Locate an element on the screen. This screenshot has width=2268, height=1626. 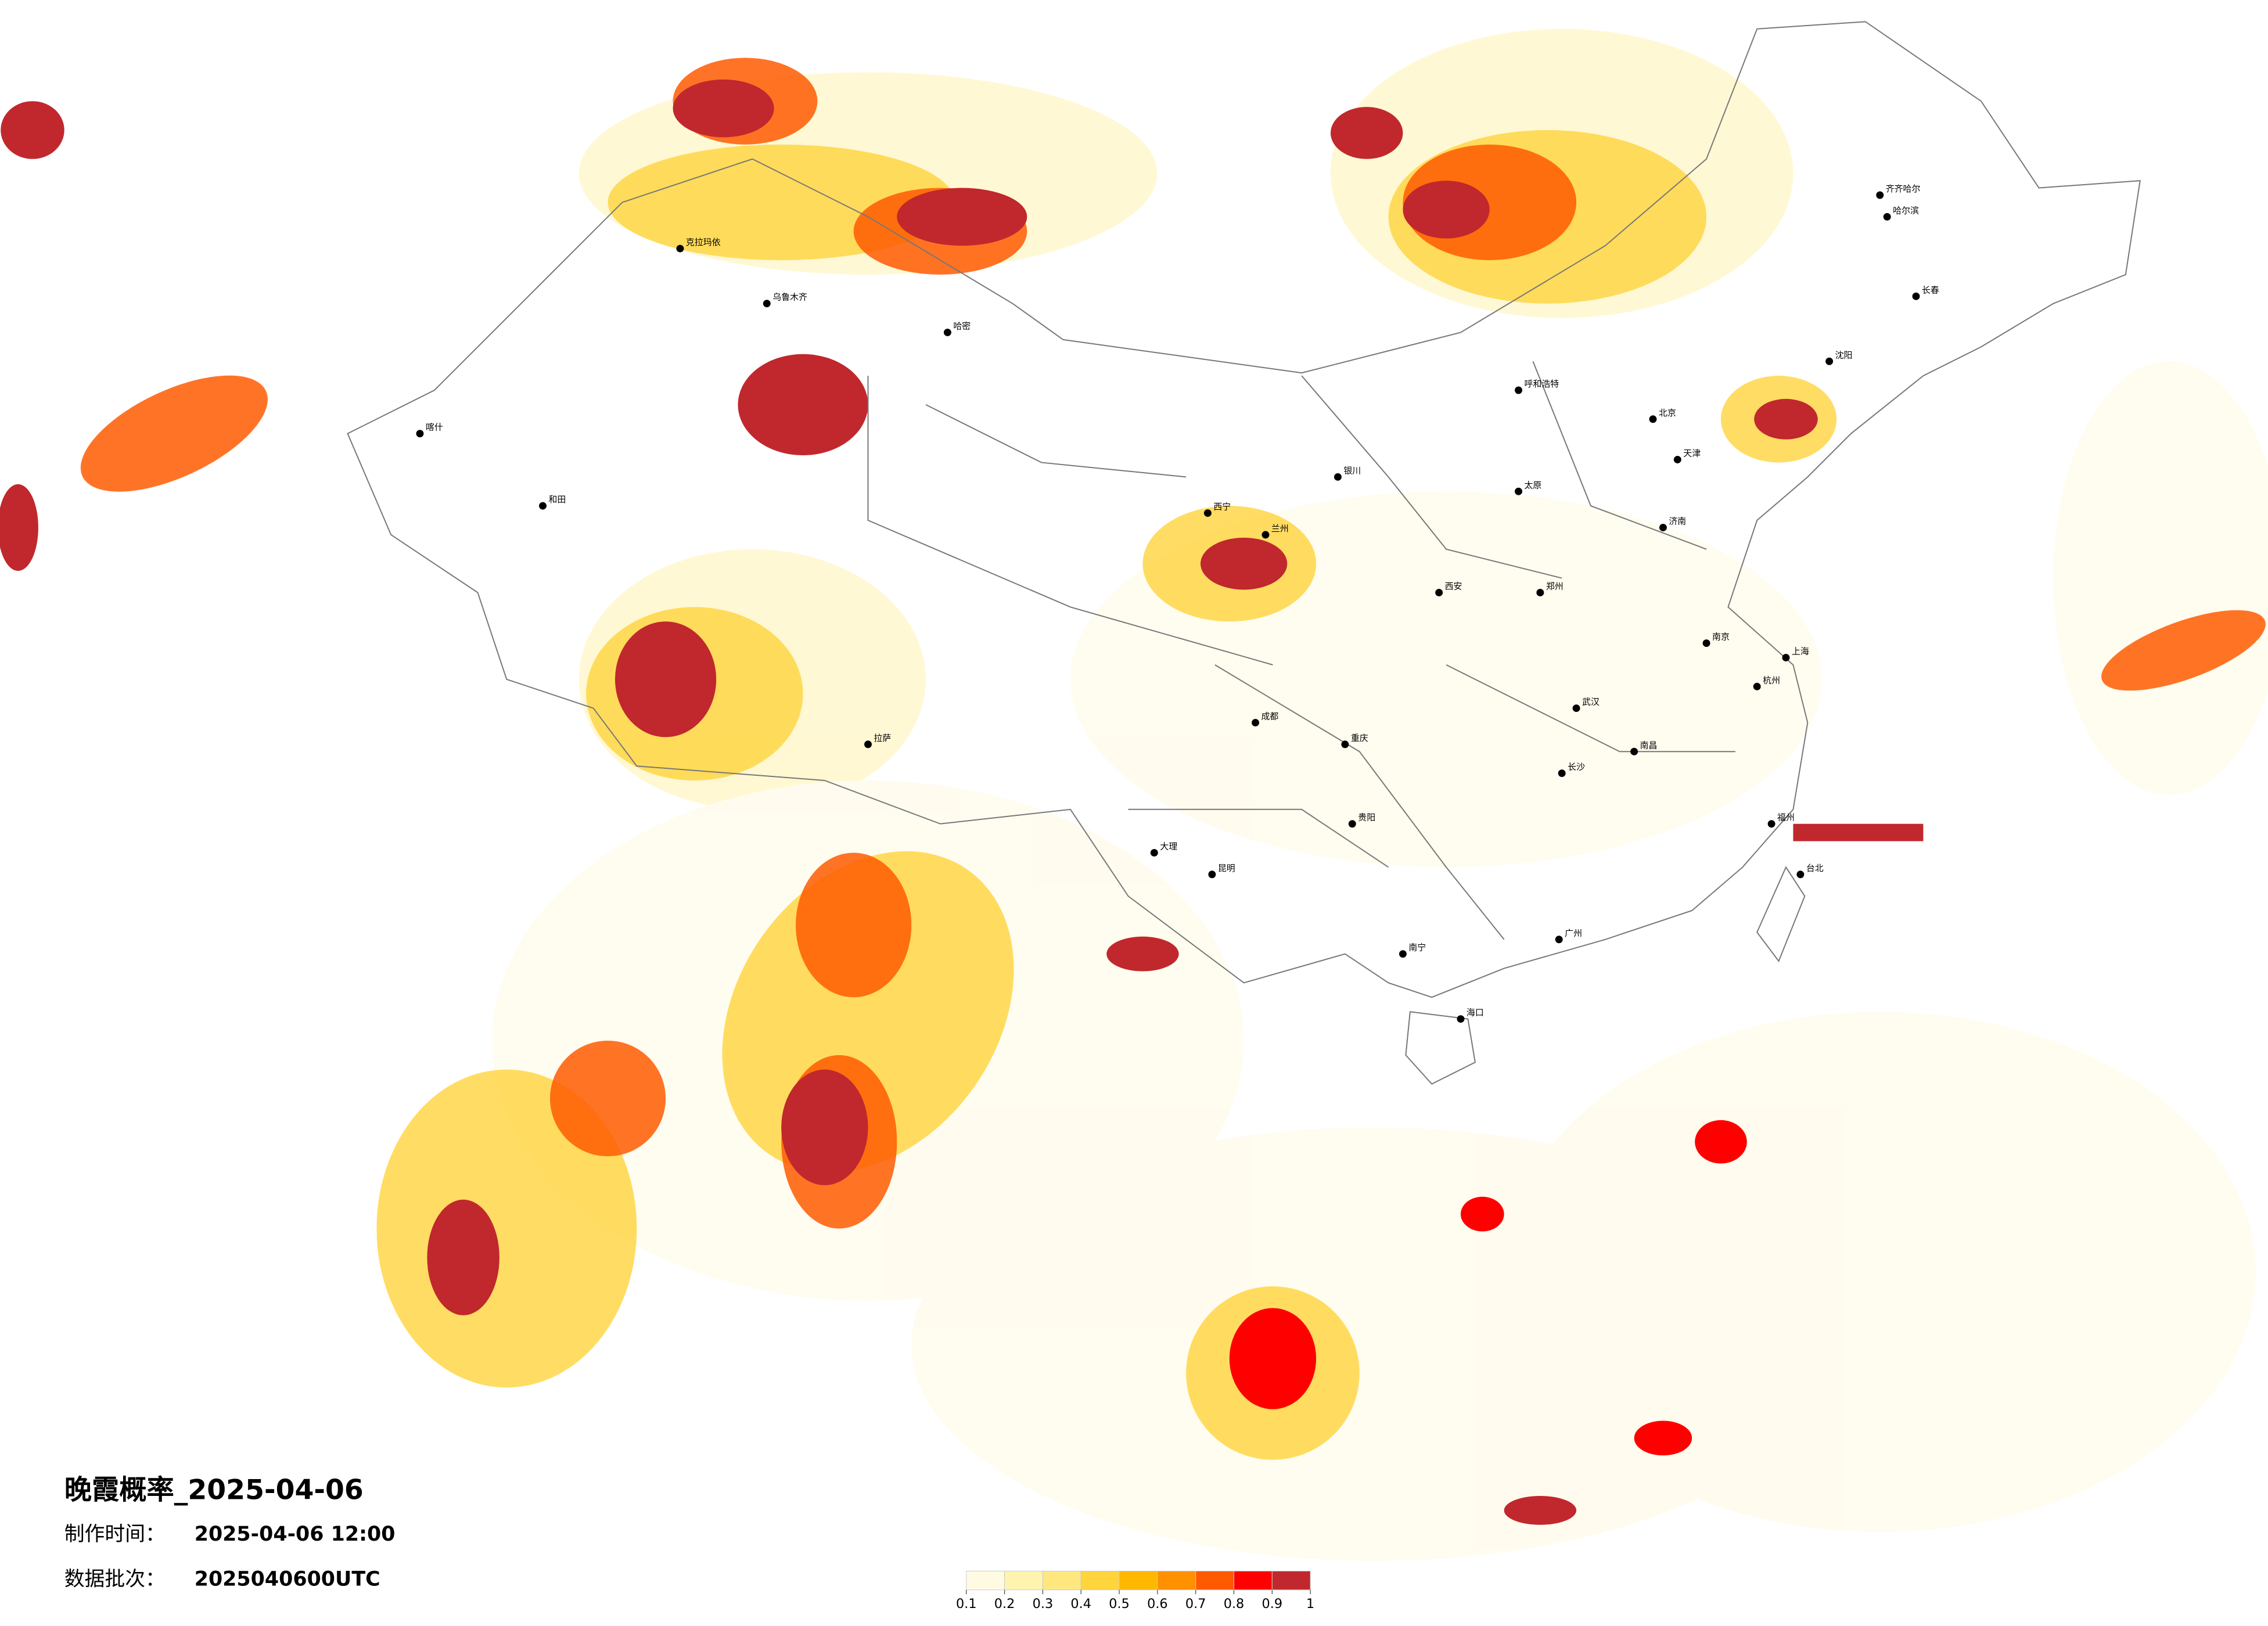
city-label: 上海 is located at coordinates (1800, 651).